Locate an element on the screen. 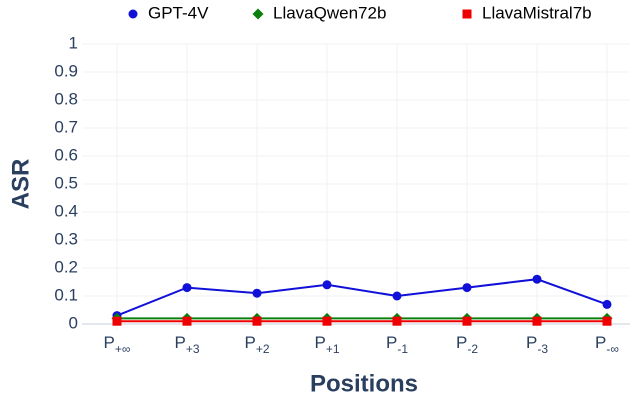 The height and width of the screenshot is (405, 636). y-tick-label: 0.6 is located at coordinates (66, 154).